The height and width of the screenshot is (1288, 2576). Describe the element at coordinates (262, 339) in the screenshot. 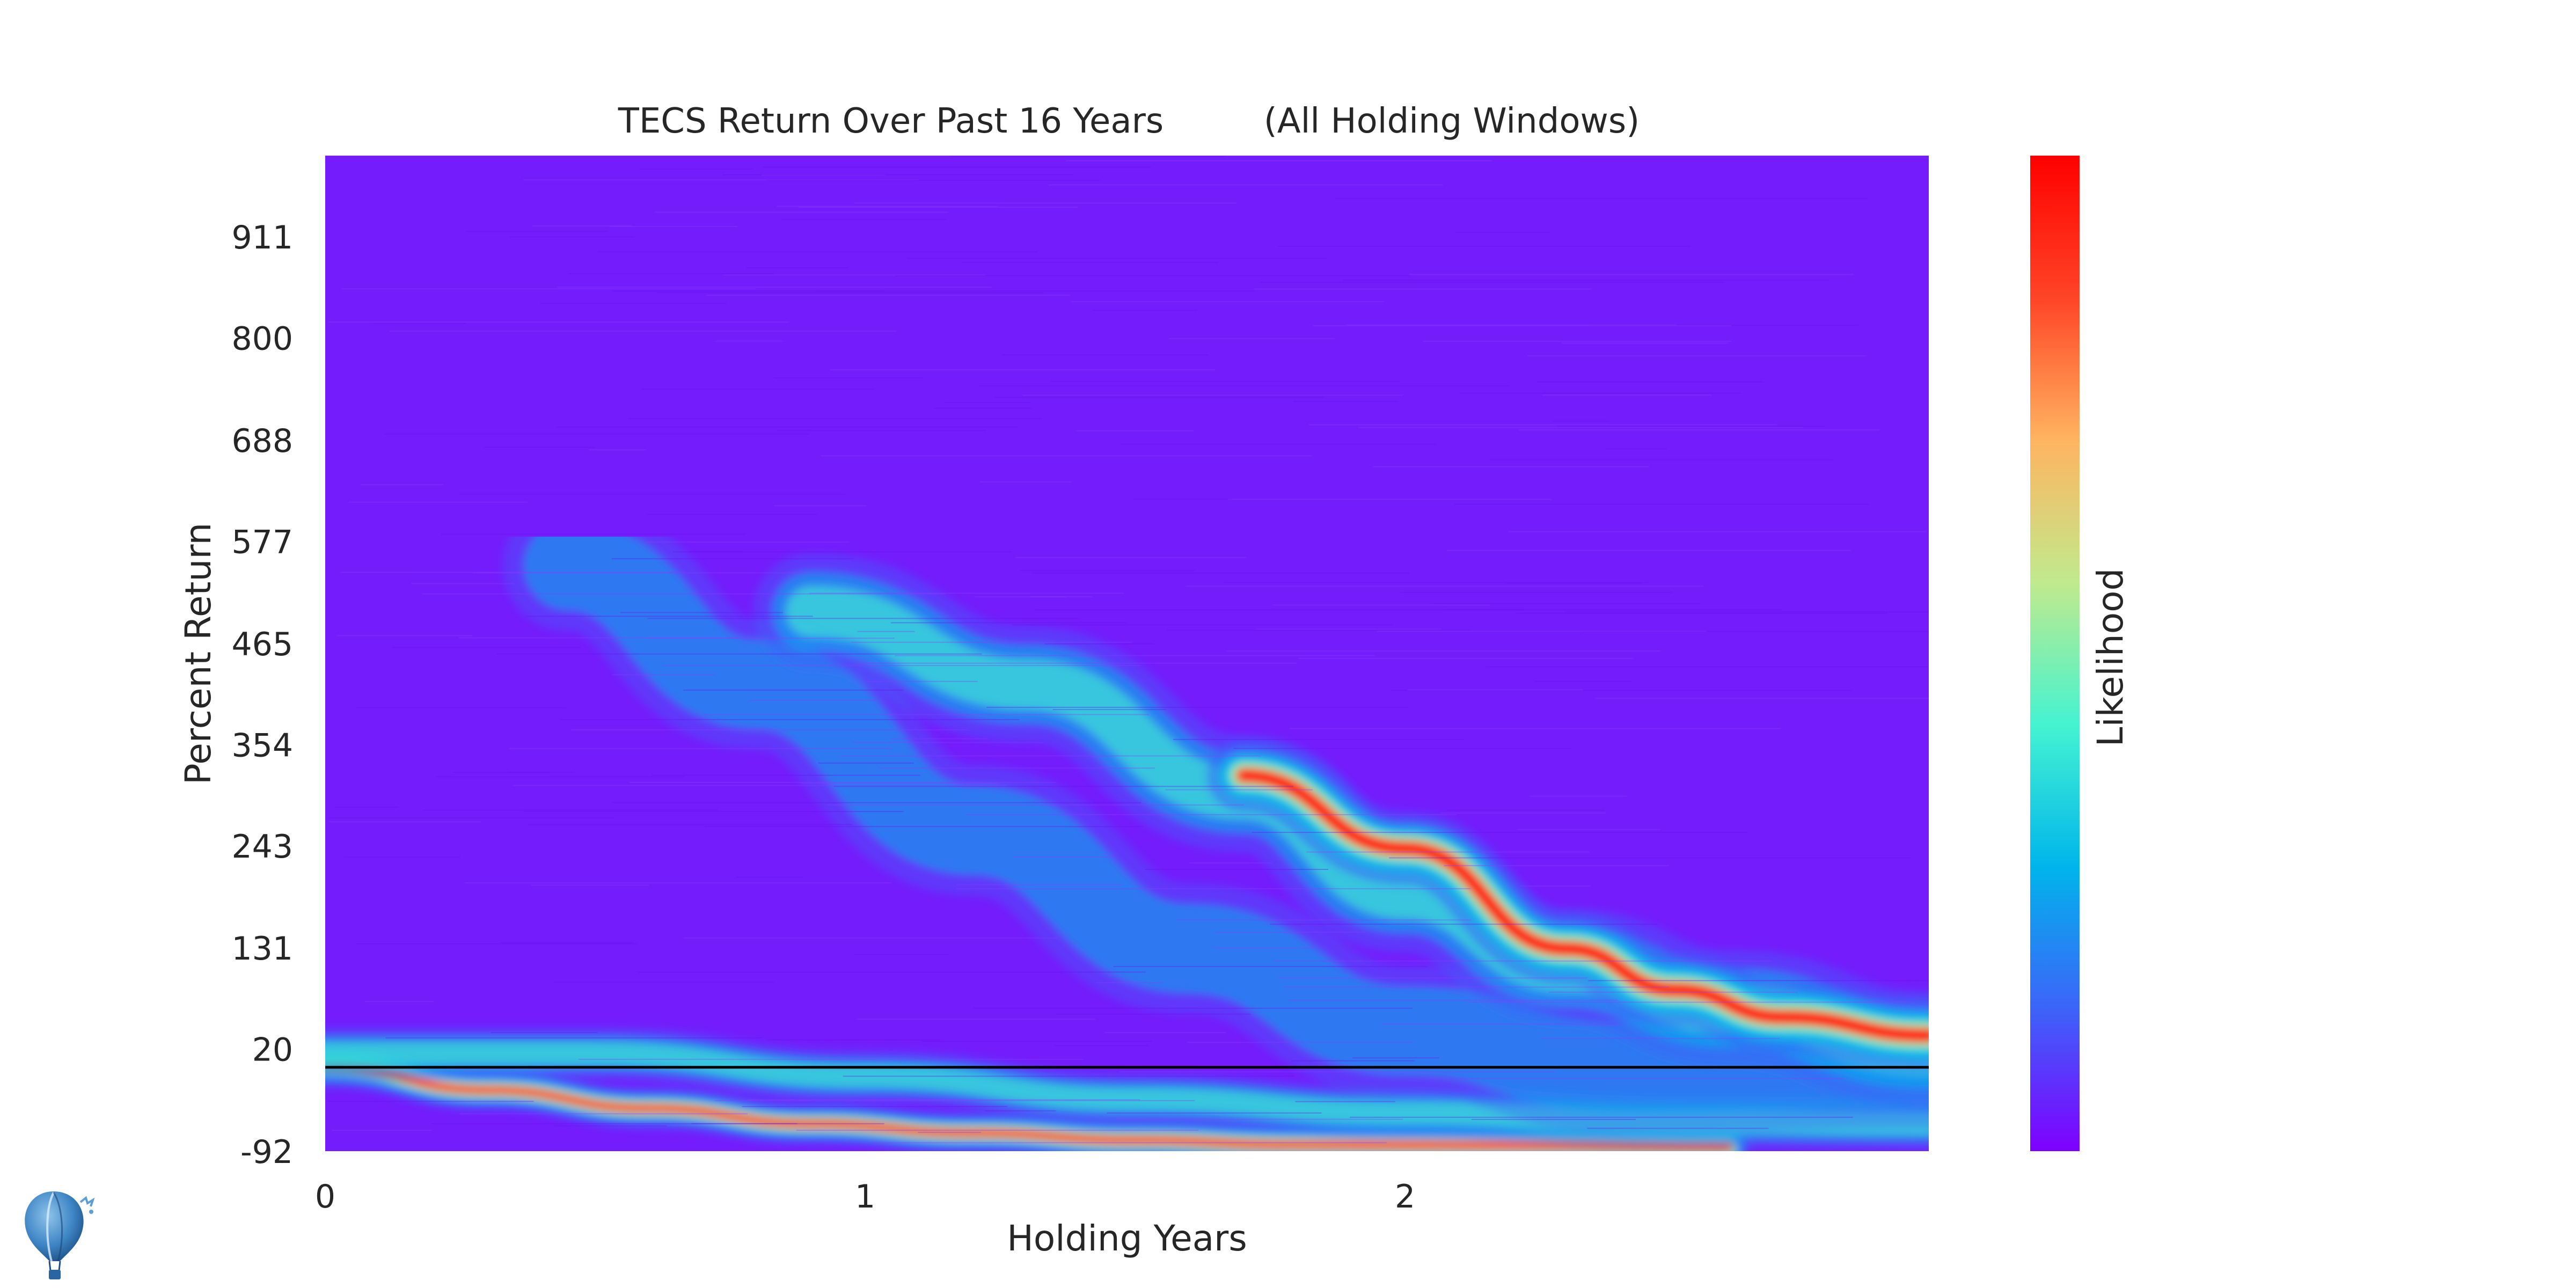

I see `y-tick-label: 800` at that location.